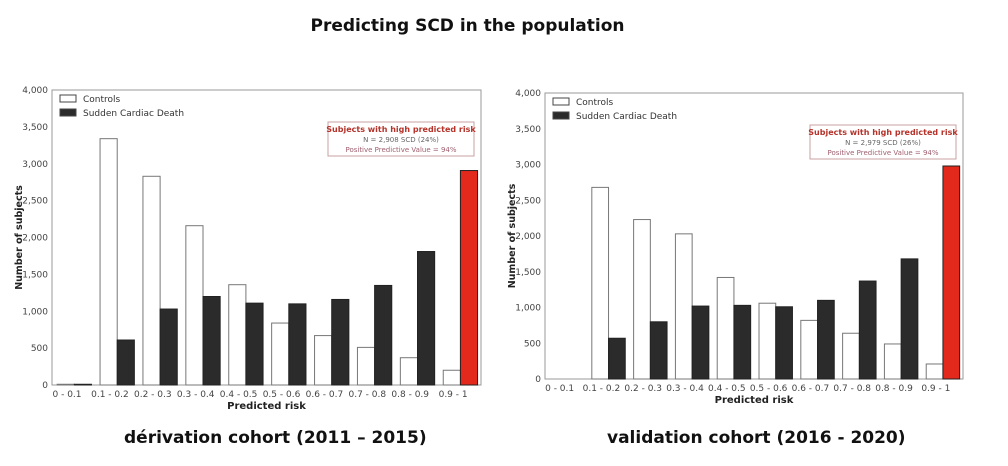  Describe the element at coordinates (401, 129) in the screenshot. I see `chart1-annotation-title: Subjects with high predicted risk` at that location.